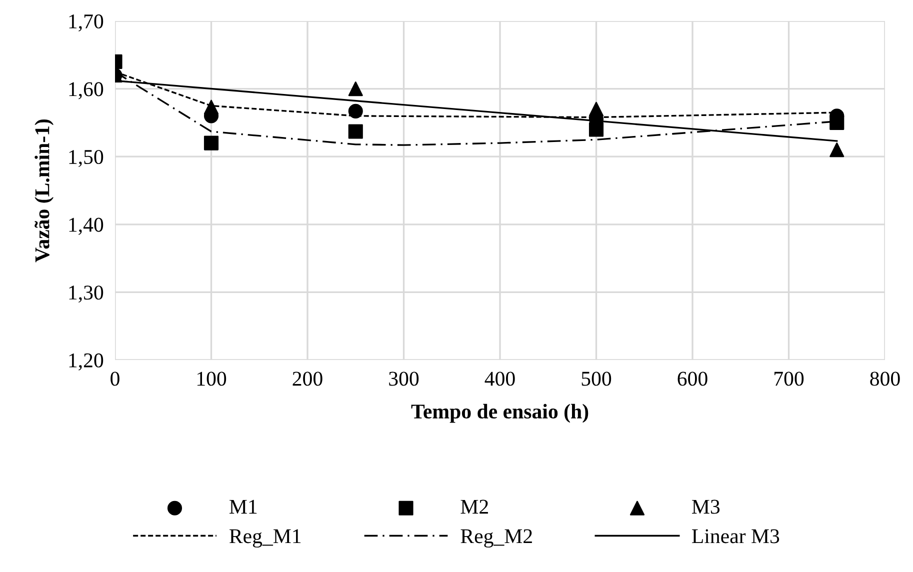 This screenshot has width=913, height=572. I want to click on y-tick-label: 1,20, so click(86, 361).